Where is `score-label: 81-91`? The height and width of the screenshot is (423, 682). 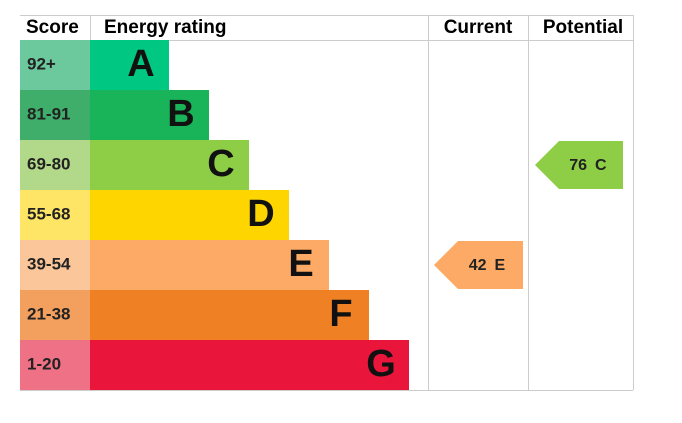 score-label: 81-91 is located at coordinates (48, 113).